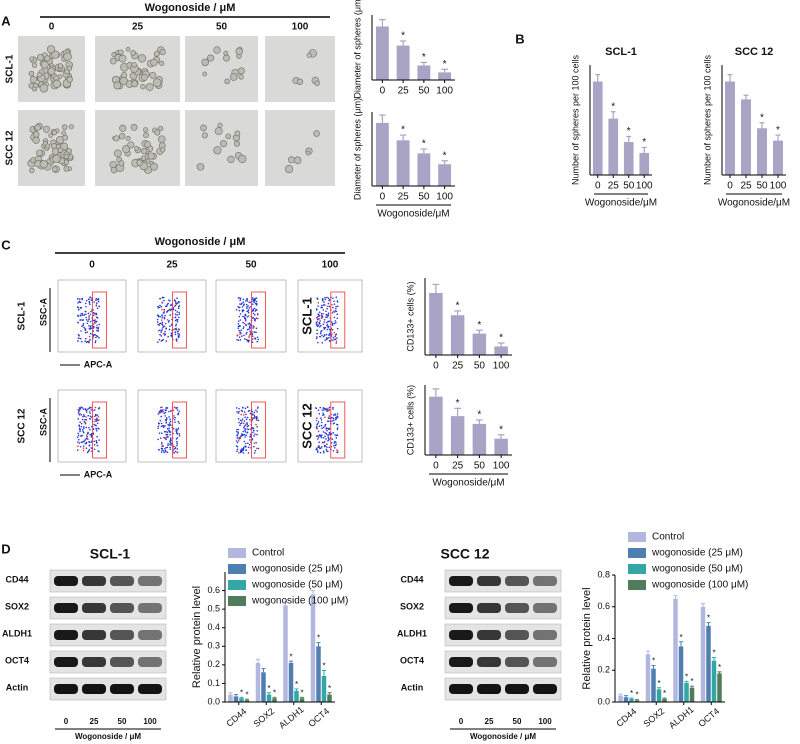  Describe the element at coordinates (172, 316) in the screenshot. I see `flow-plot` at that location.